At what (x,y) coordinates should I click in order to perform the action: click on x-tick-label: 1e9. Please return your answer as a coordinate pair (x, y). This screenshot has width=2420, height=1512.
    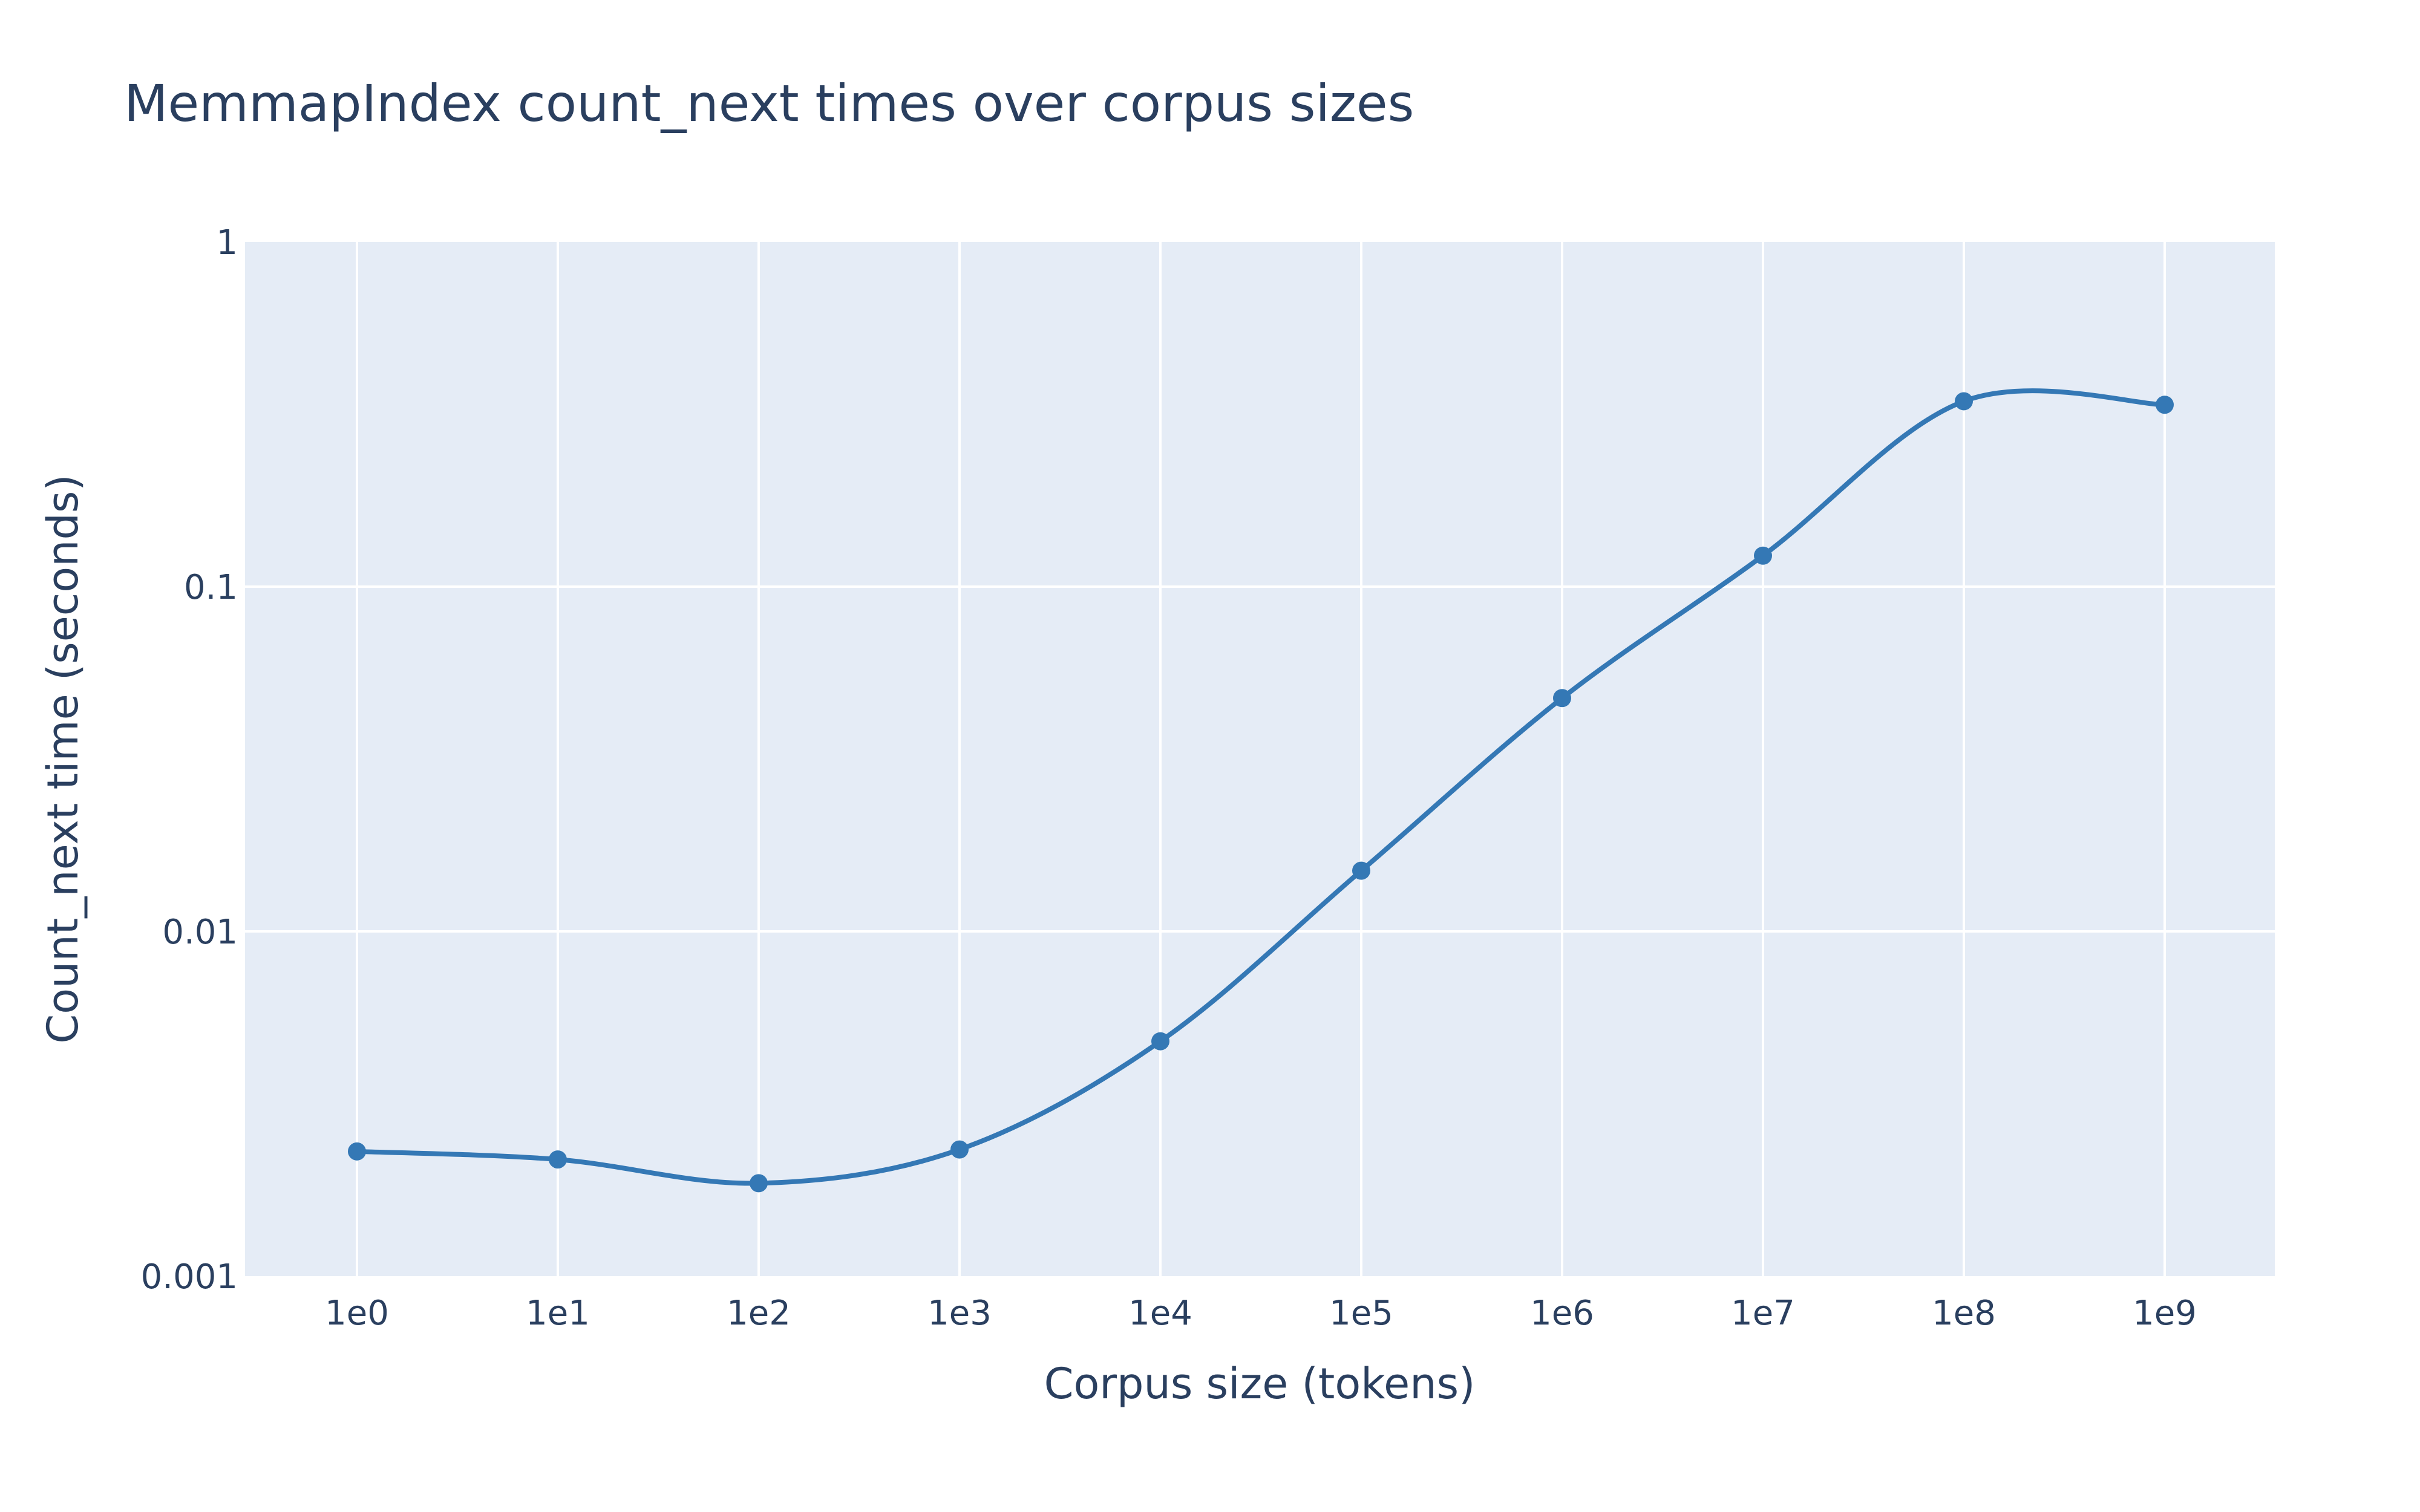
    Looking at the image, I should click on (2165, 1313).